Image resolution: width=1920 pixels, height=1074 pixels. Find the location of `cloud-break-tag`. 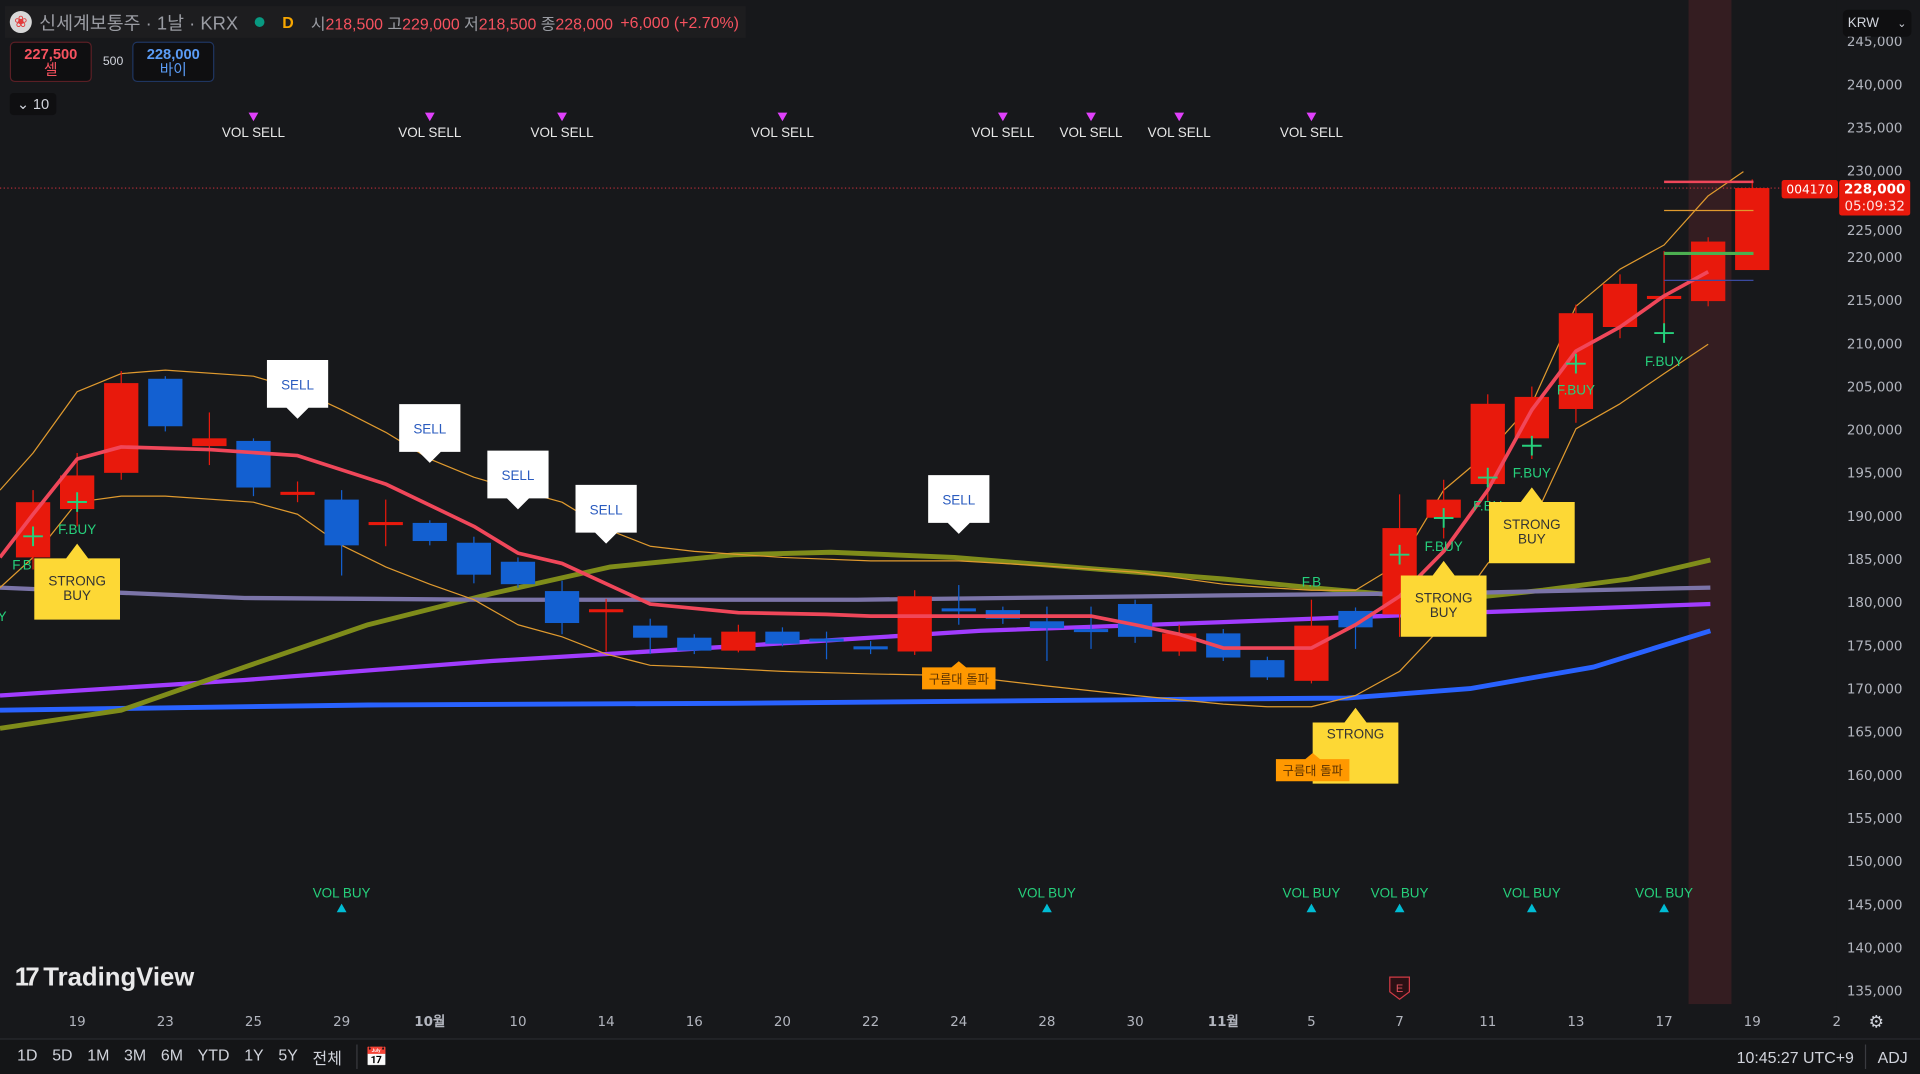

cloud-break-tag is located at coordinates (959, 675).